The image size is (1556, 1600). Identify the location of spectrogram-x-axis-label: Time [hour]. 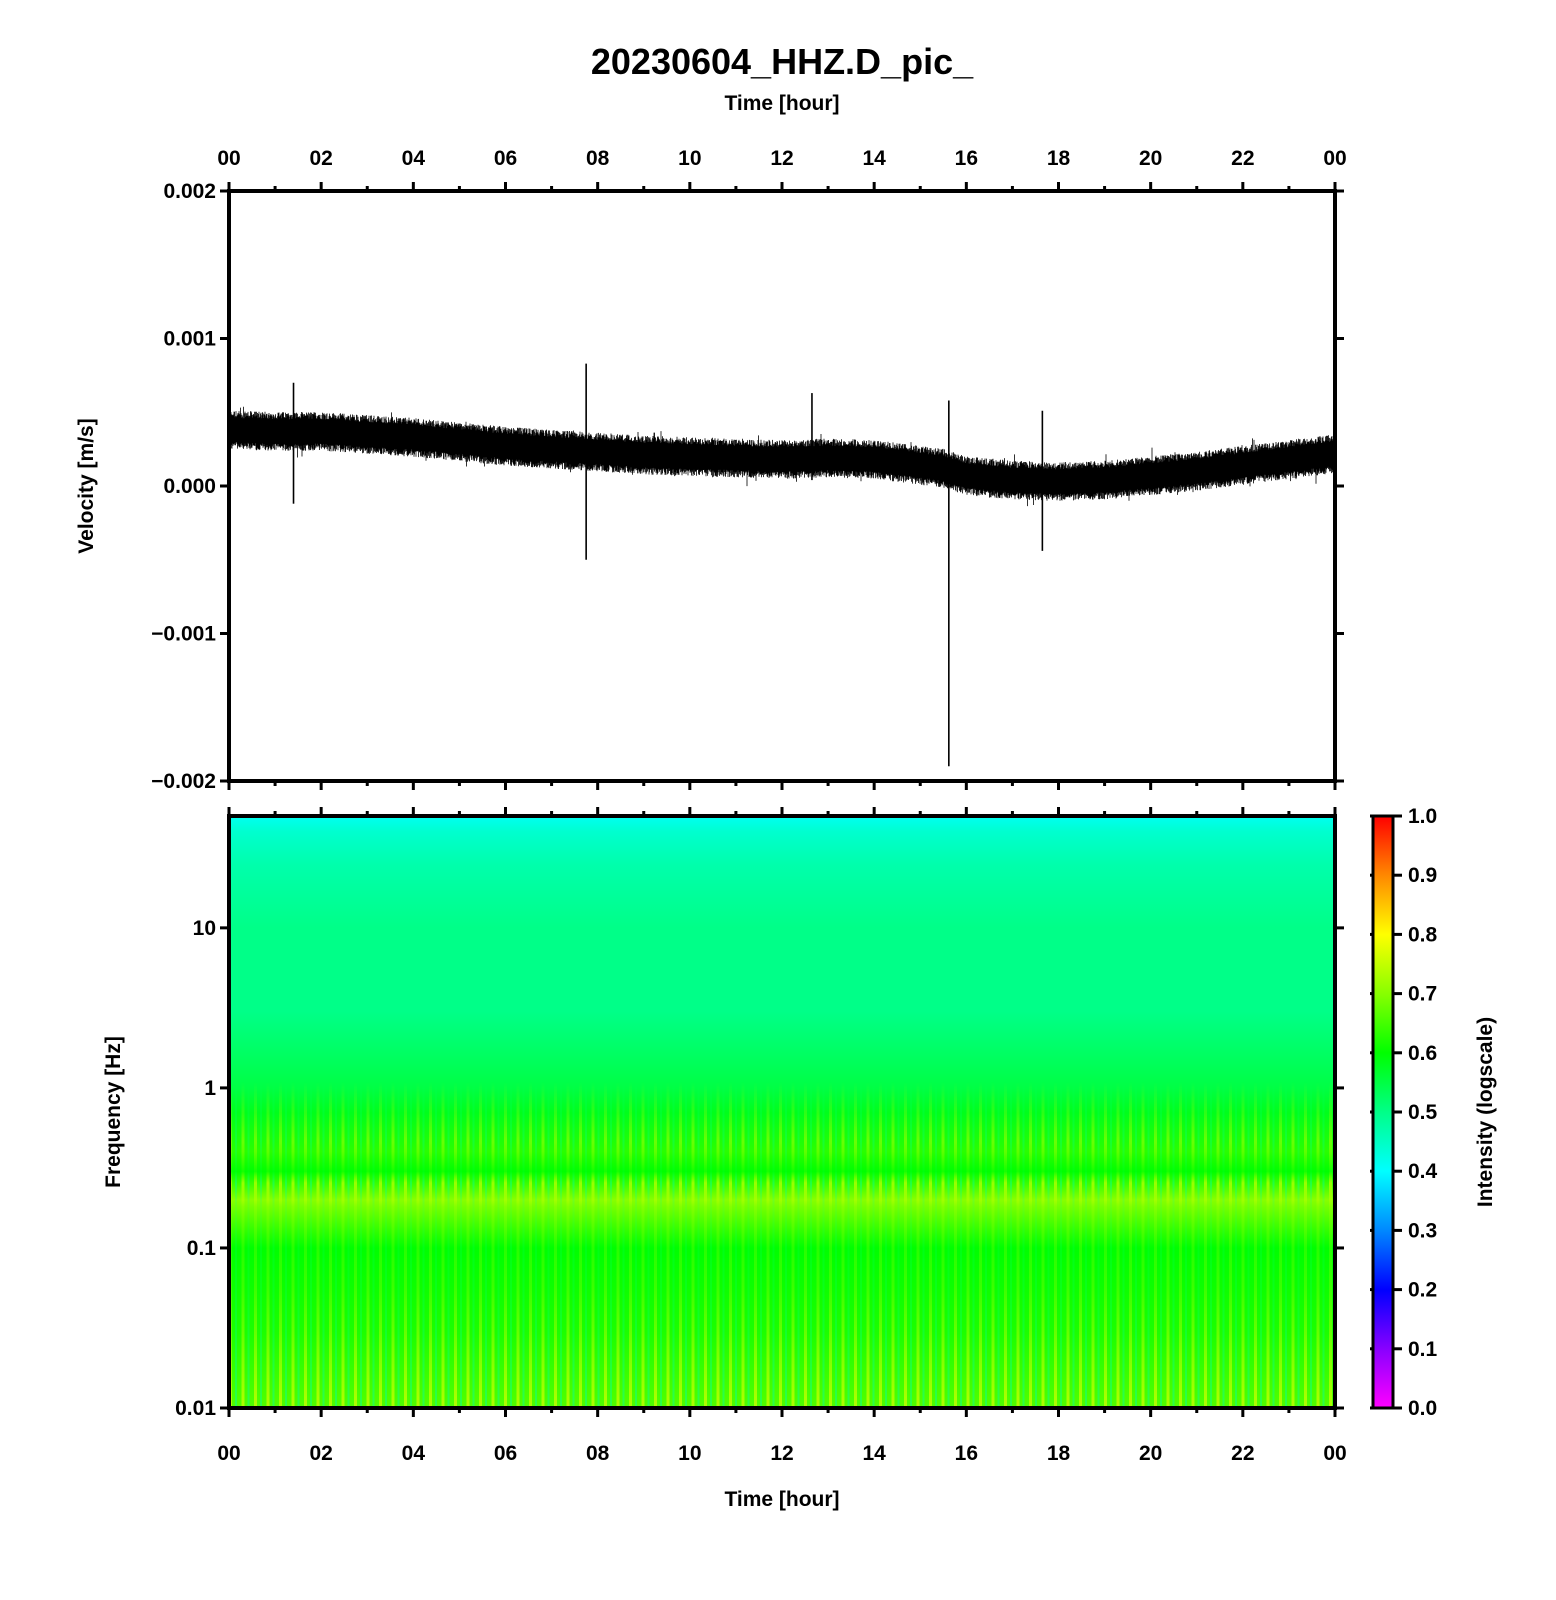
(781, 1499).